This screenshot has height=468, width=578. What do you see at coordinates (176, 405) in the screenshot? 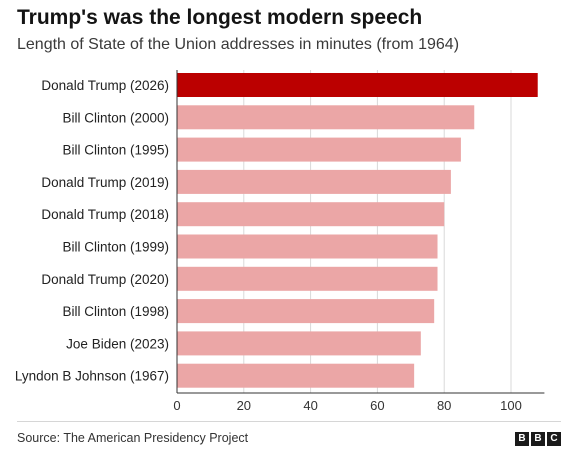
I see `x-tick-label: 0` at bounding box center [176, 405].